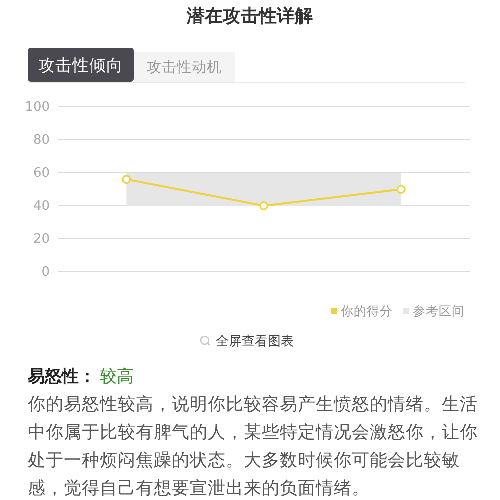 This screenshot has height=500, width=500. I want to click on text: 攻击性倾向, so click(81, 65).